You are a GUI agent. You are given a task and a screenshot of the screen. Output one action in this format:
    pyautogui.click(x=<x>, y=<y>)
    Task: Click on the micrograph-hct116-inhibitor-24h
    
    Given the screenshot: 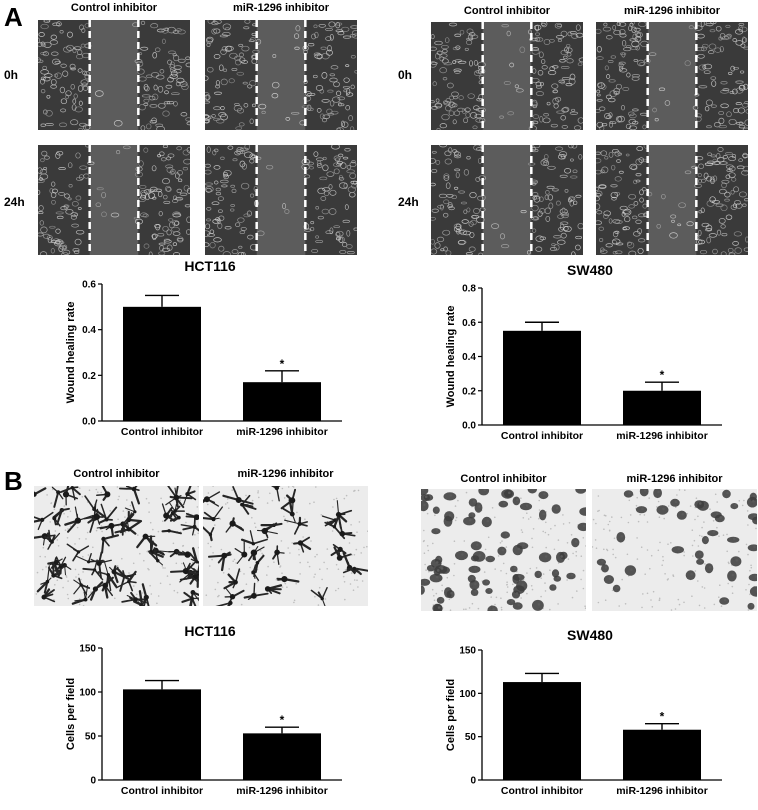 What is the action you would take?
    pyautogui.click(x=281, y=200)
    